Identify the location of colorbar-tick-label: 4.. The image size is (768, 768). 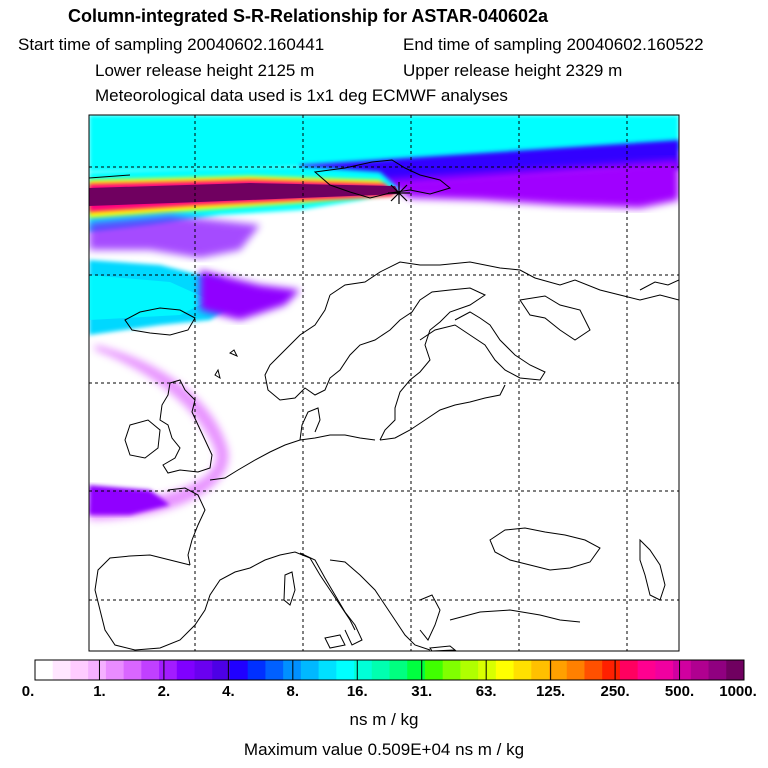
(228, 691).